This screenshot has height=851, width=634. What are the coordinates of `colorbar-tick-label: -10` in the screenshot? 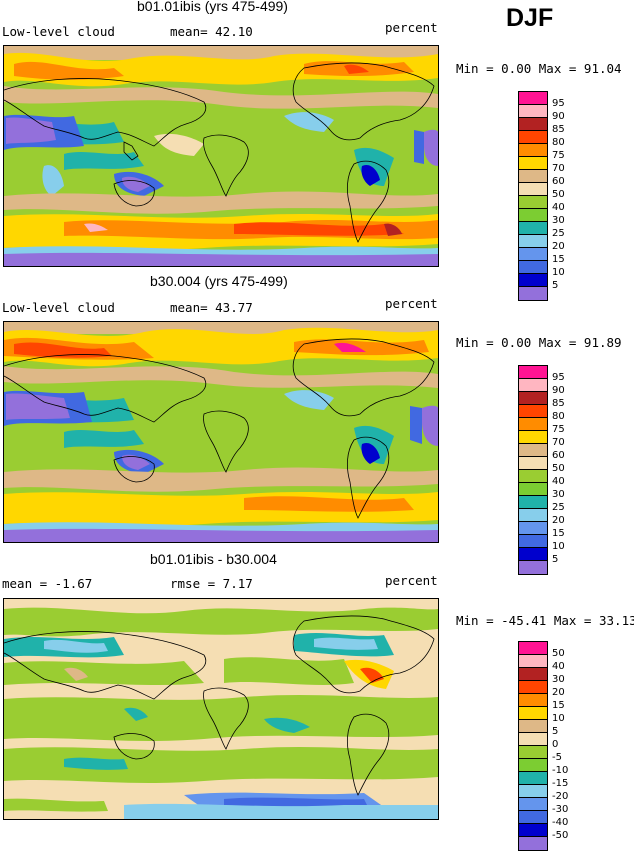 It's located at (560, 770).